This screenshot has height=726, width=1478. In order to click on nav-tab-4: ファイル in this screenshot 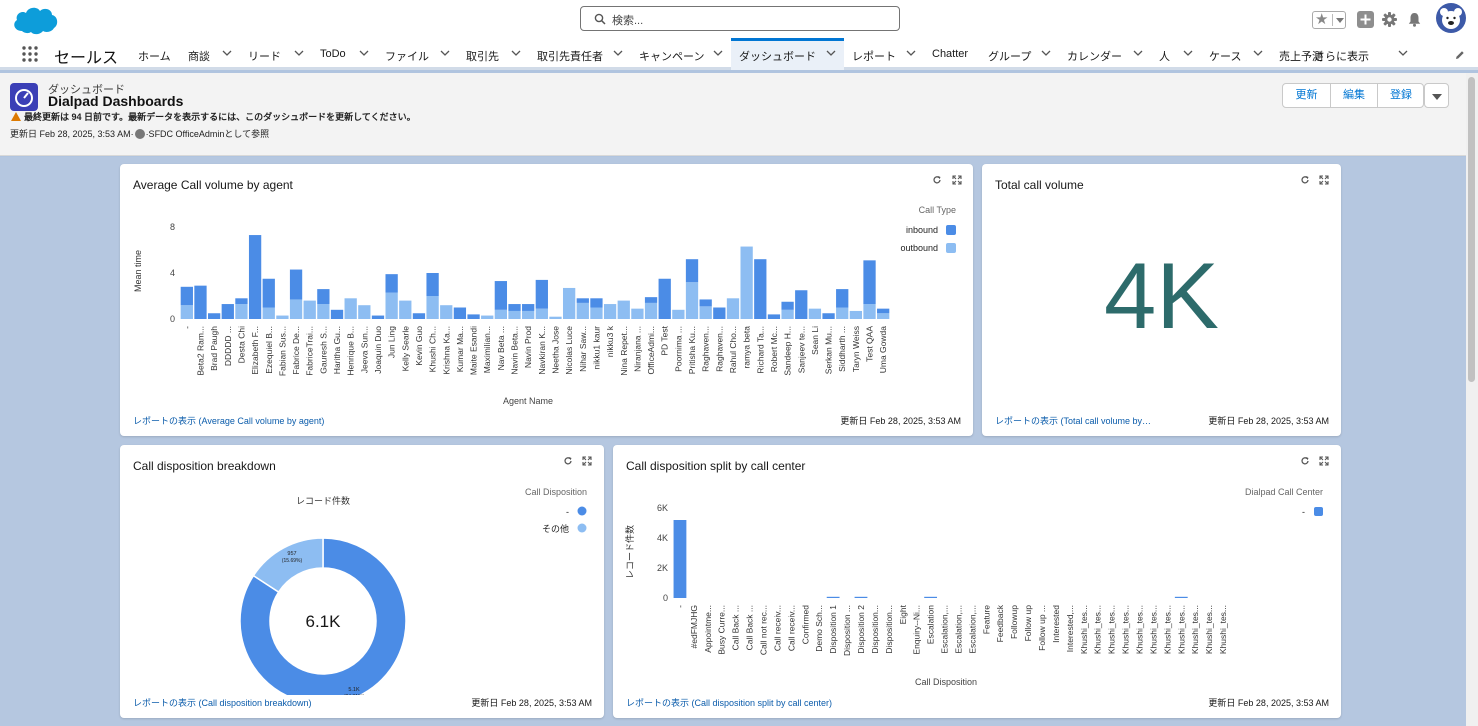, I will do `click(417, 54)`.